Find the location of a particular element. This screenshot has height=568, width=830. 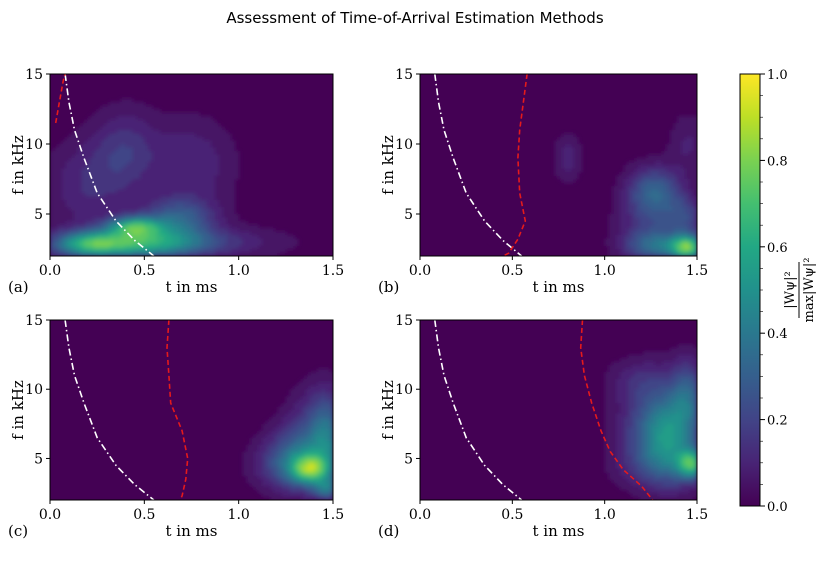

y-tick-label: 15 is located at coordinates (404, 75).